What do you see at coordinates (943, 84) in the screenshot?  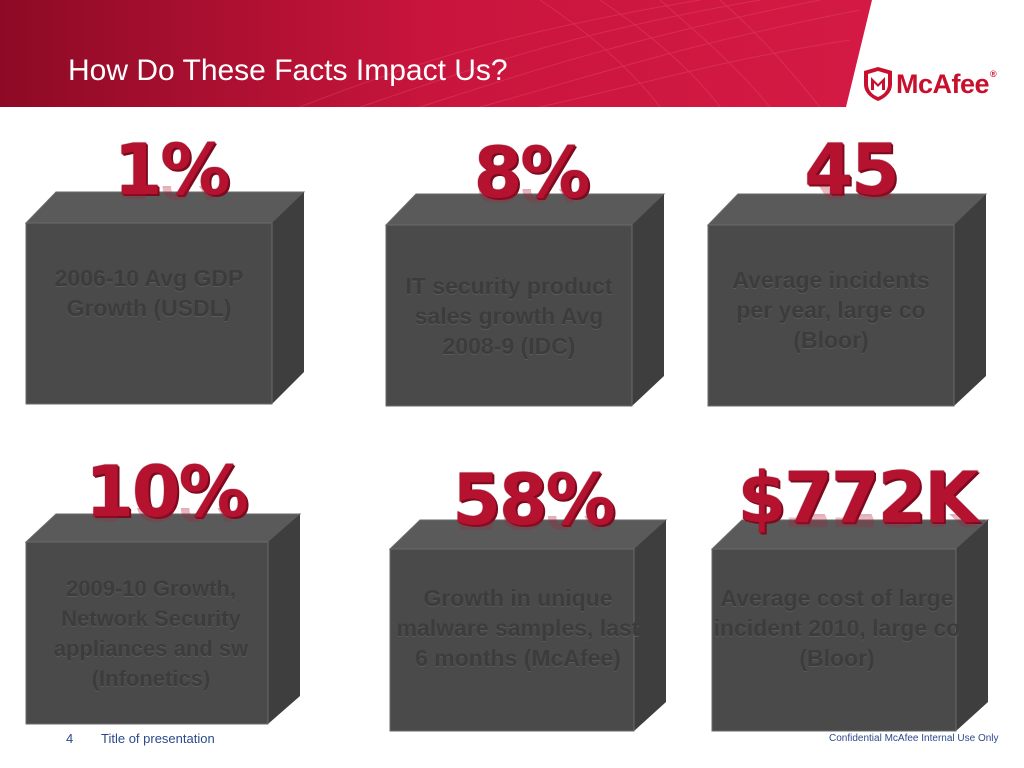 I see `brand-name: McAfee` at bounding box center [943, 84].